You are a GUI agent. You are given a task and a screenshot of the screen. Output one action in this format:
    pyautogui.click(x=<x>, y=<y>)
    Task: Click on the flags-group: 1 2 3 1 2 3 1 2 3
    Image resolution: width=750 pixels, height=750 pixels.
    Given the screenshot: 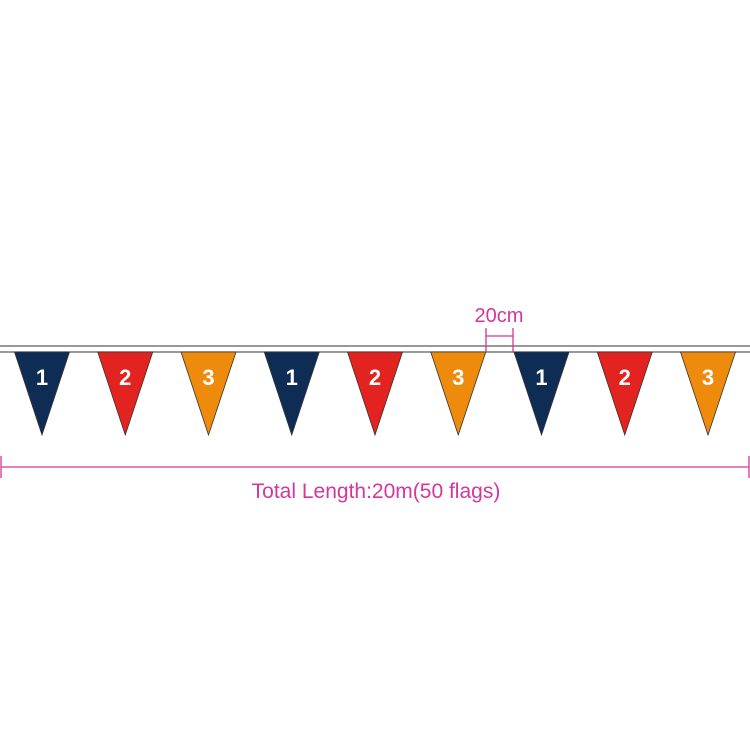 What is the action you would take?
    pyautogui.click(x=375, y=394)
    